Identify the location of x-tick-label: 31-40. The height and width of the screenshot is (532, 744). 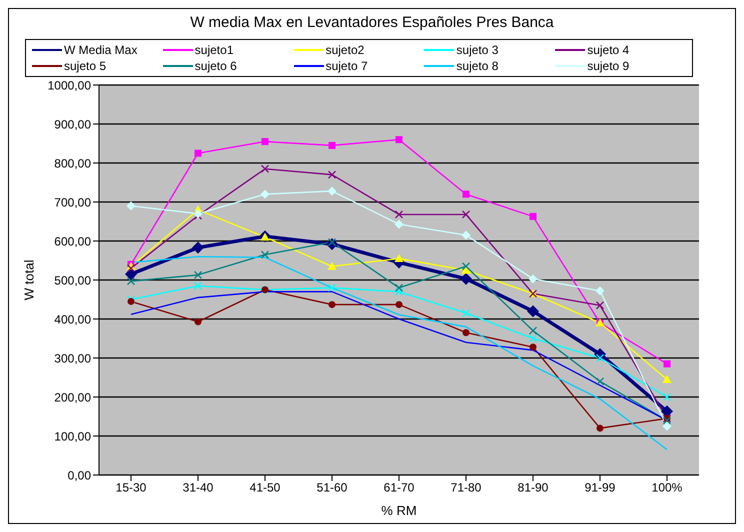
(198, 487).